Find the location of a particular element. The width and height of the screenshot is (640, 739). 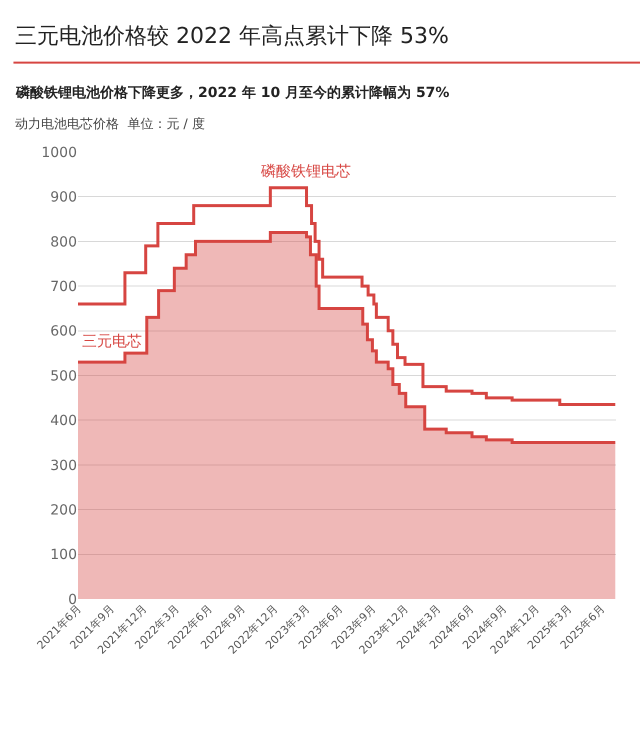

chart-subtitle: 磷酸铁锂电池价格下降更多，2022 年 10 月至今的累计降幅为 57% is located at coordinates (232, 93).